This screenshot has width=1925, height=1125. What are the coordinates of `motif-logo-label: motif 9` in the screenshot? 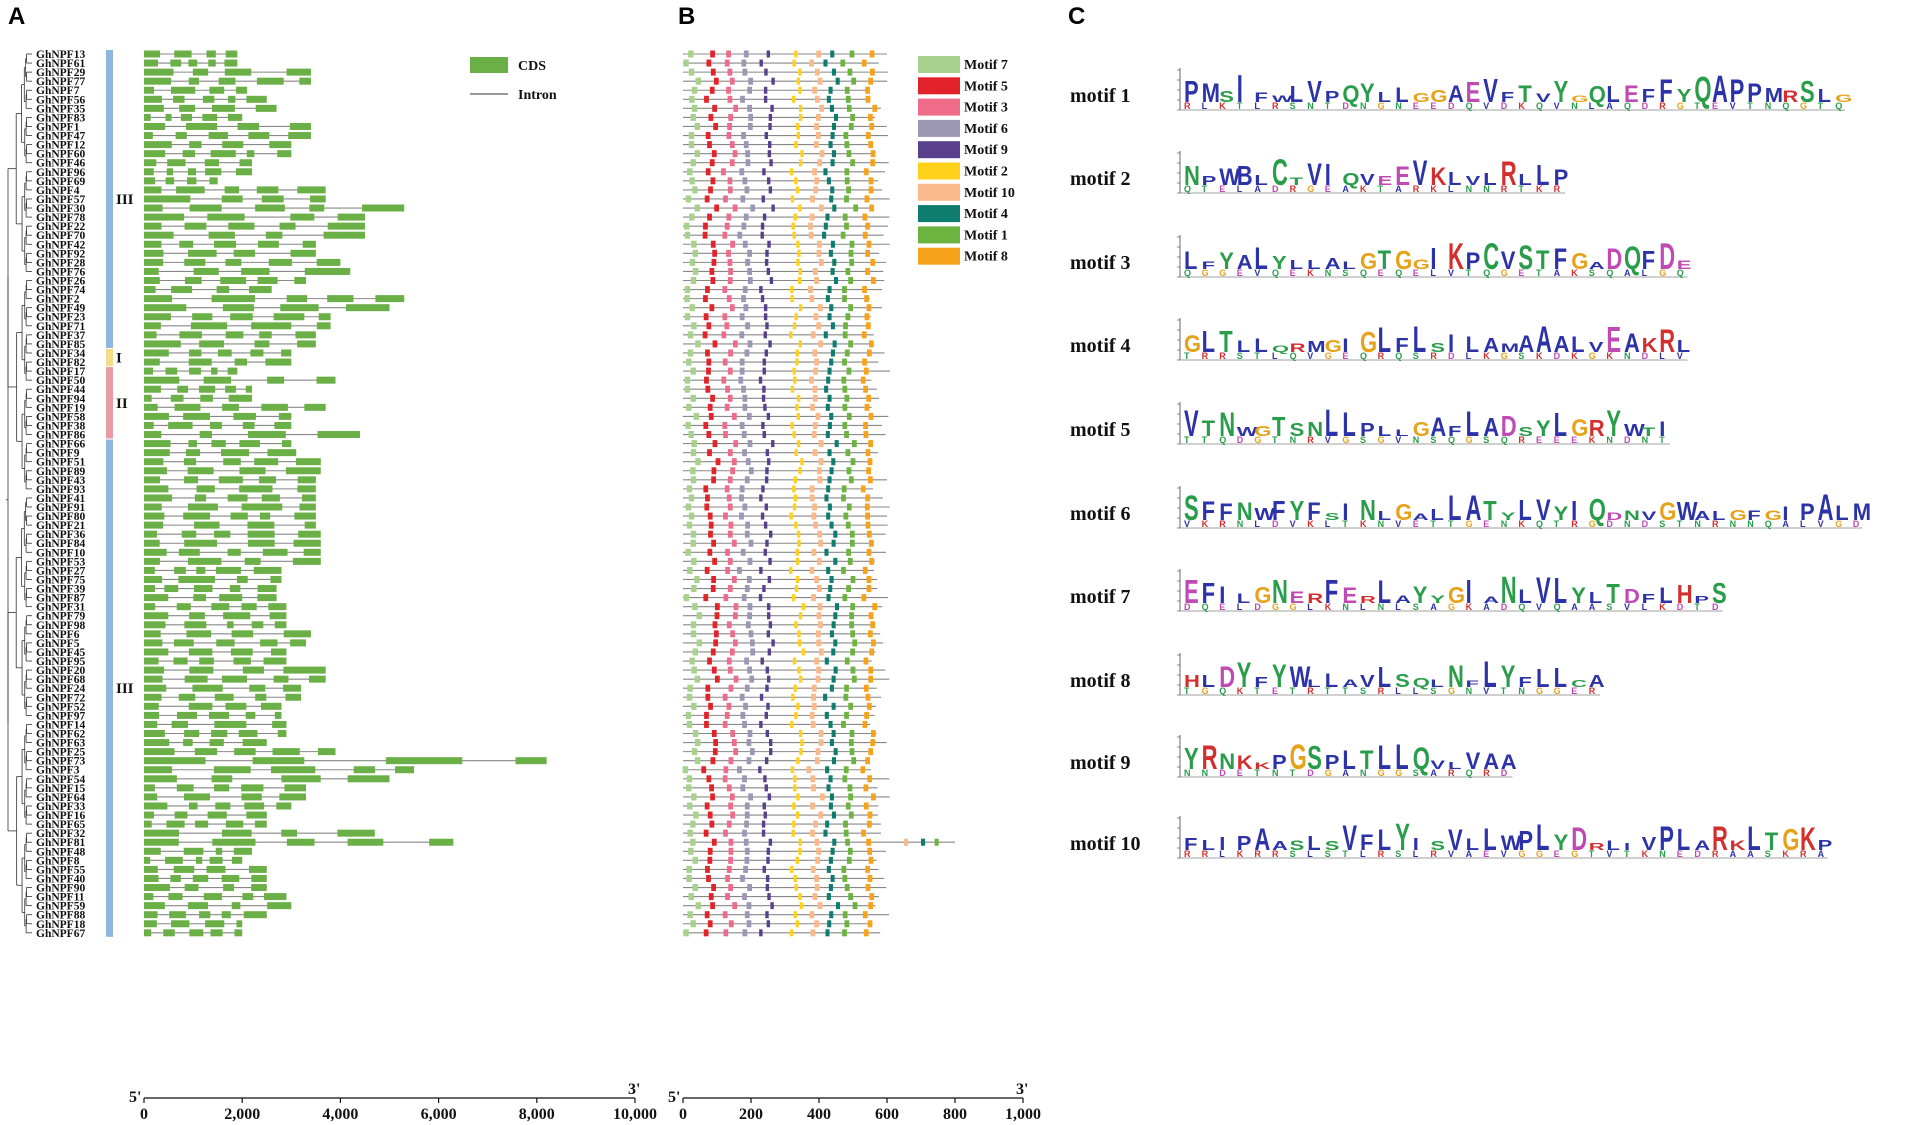 It's located at (1100, 763).